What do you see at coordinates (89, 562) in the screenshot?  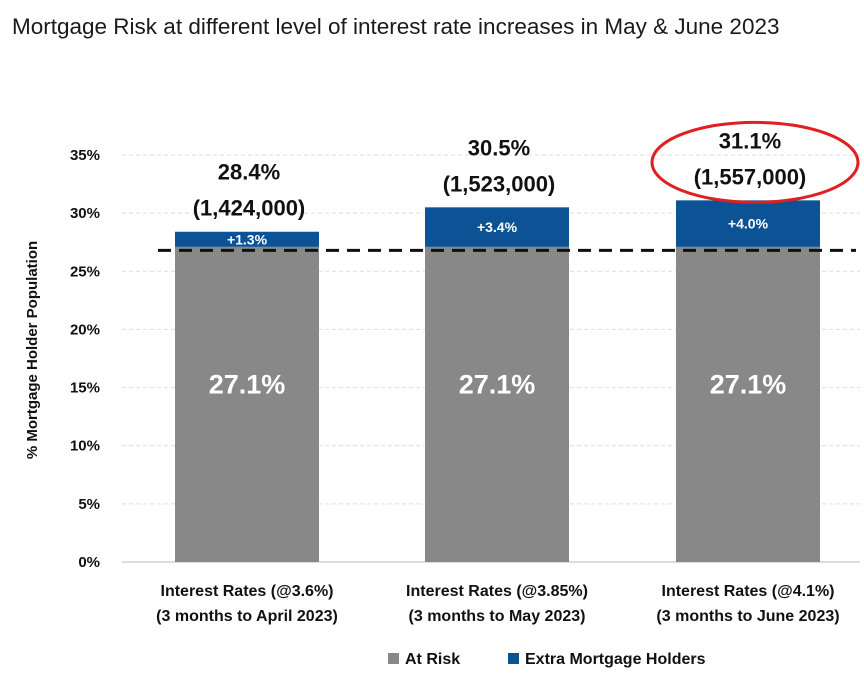 I see `y-tick-label: 0%` at bounding box center [89, 562].